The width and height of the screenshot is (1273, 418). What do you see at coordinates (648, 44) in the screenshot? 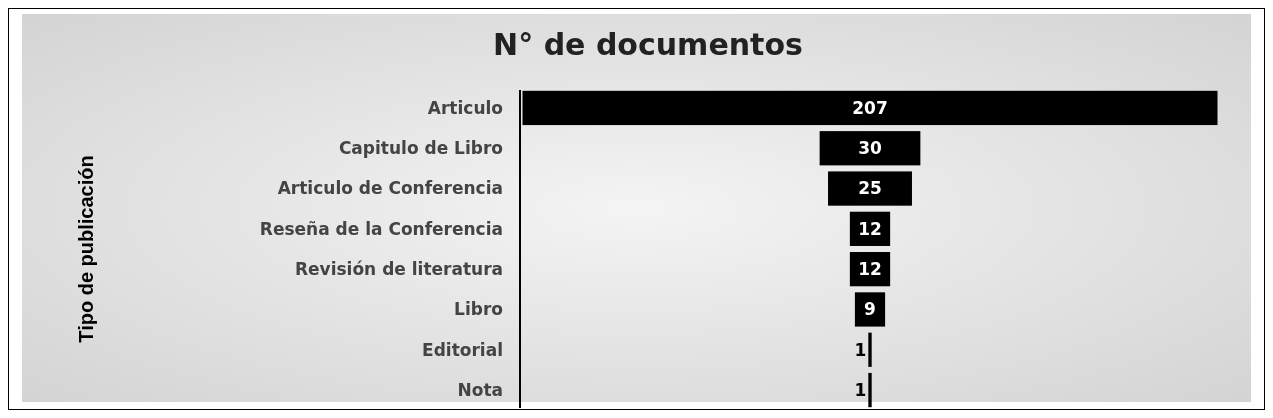
I see `text: N° de documentos` at bounding box center [648, 44].